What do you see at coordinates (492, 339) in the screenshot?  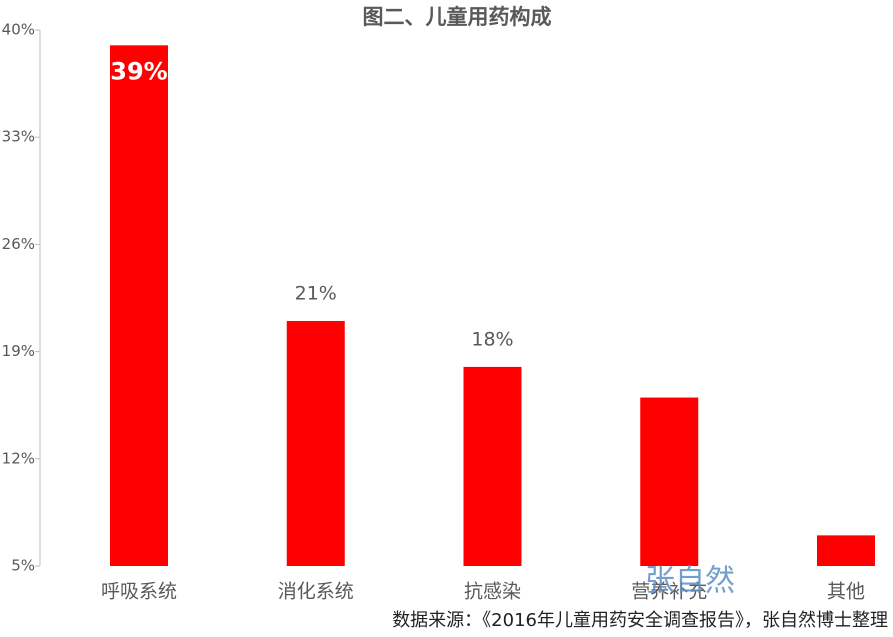 I see `value-label: 18%` at bounding box center [492, 339].